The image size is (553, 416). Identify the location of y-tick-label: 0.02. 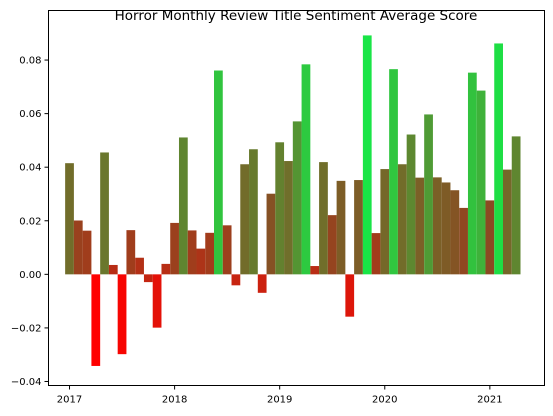
(30, 221).